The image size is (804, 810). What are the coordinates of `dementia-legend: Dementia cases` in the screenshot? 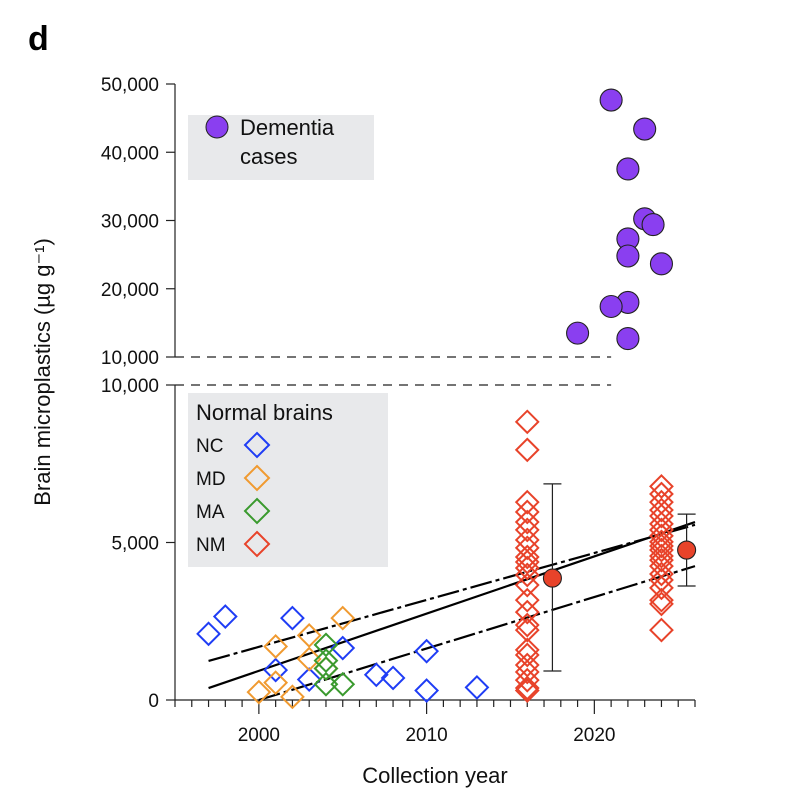 It's located at (270, 142).